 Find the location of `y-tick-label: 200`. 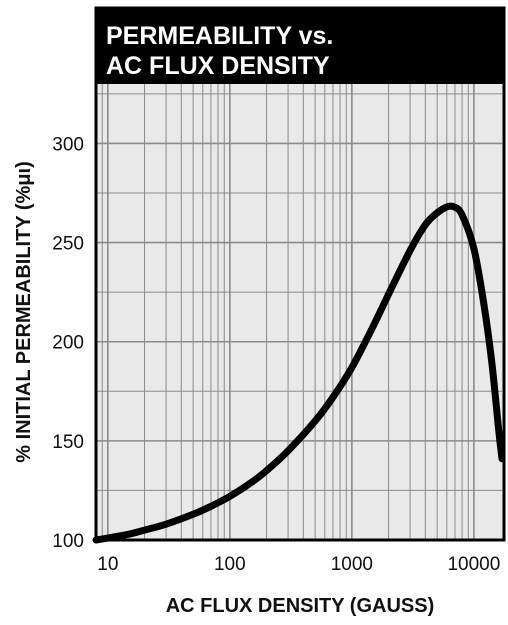

y-tick-label: 200 is located at coordinates (68, 343).